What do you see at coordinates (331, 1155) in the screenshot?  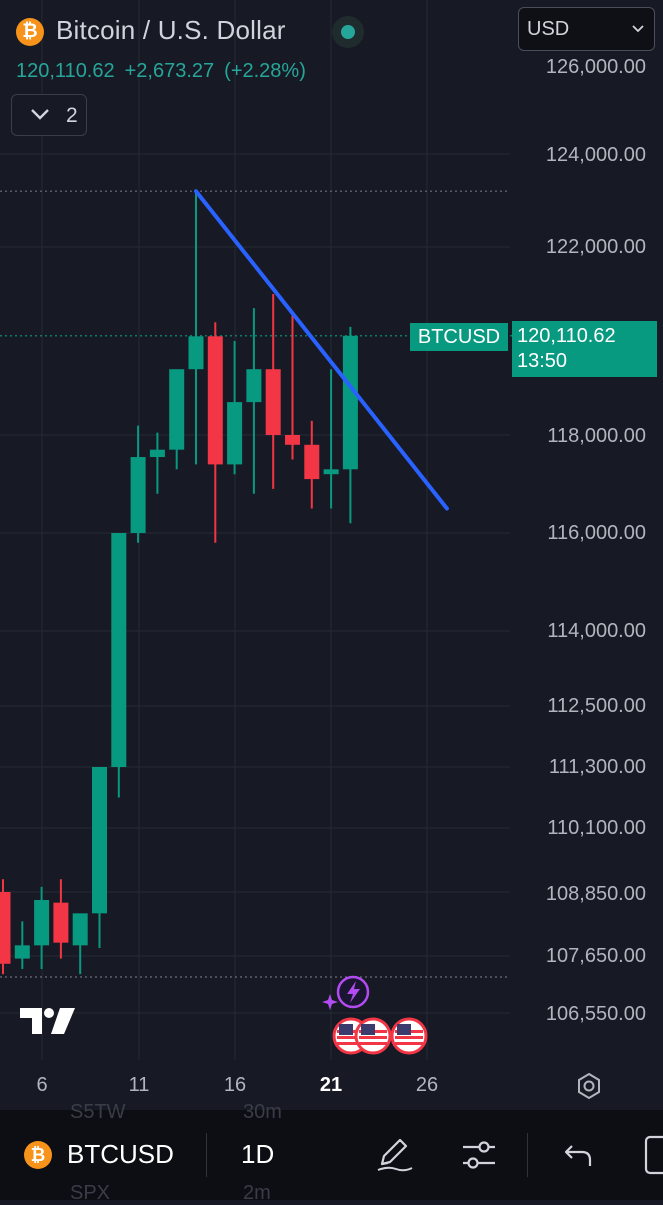 I see `bottom-toolbar` at bounding box center [331, 1155].